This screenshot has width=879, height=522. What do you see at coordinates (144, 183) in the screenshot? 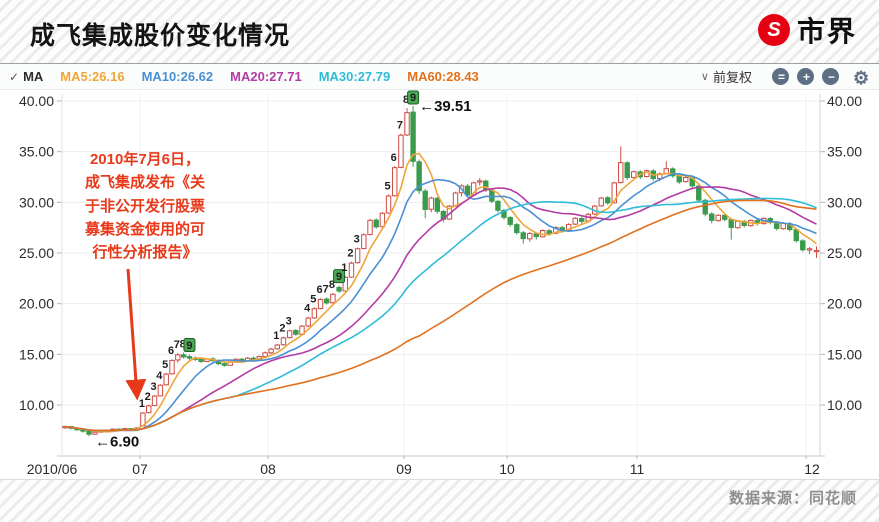
I see `annotation-line: 成飞集成发布《关` at bounding box center [144, 183].